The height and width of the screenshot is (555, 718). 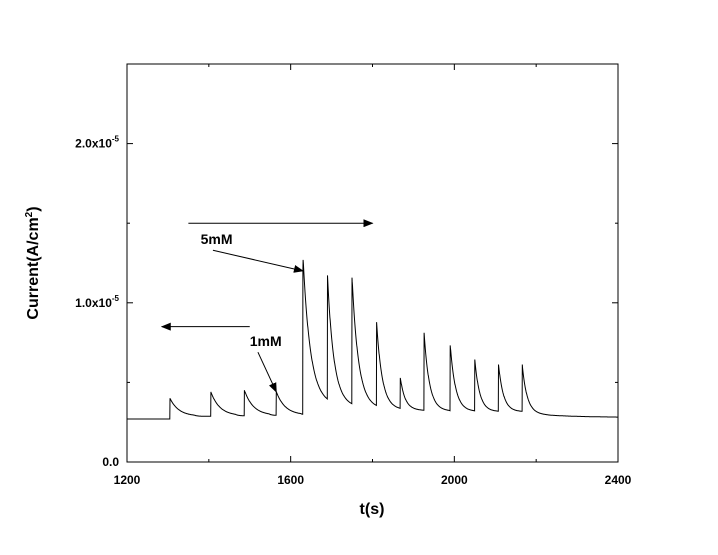 What do you see at coordinates (97, 143) in the screenshot?
I see `y-tick-label: 2.0x10⁻⁵` at bounding box center [97, 143].